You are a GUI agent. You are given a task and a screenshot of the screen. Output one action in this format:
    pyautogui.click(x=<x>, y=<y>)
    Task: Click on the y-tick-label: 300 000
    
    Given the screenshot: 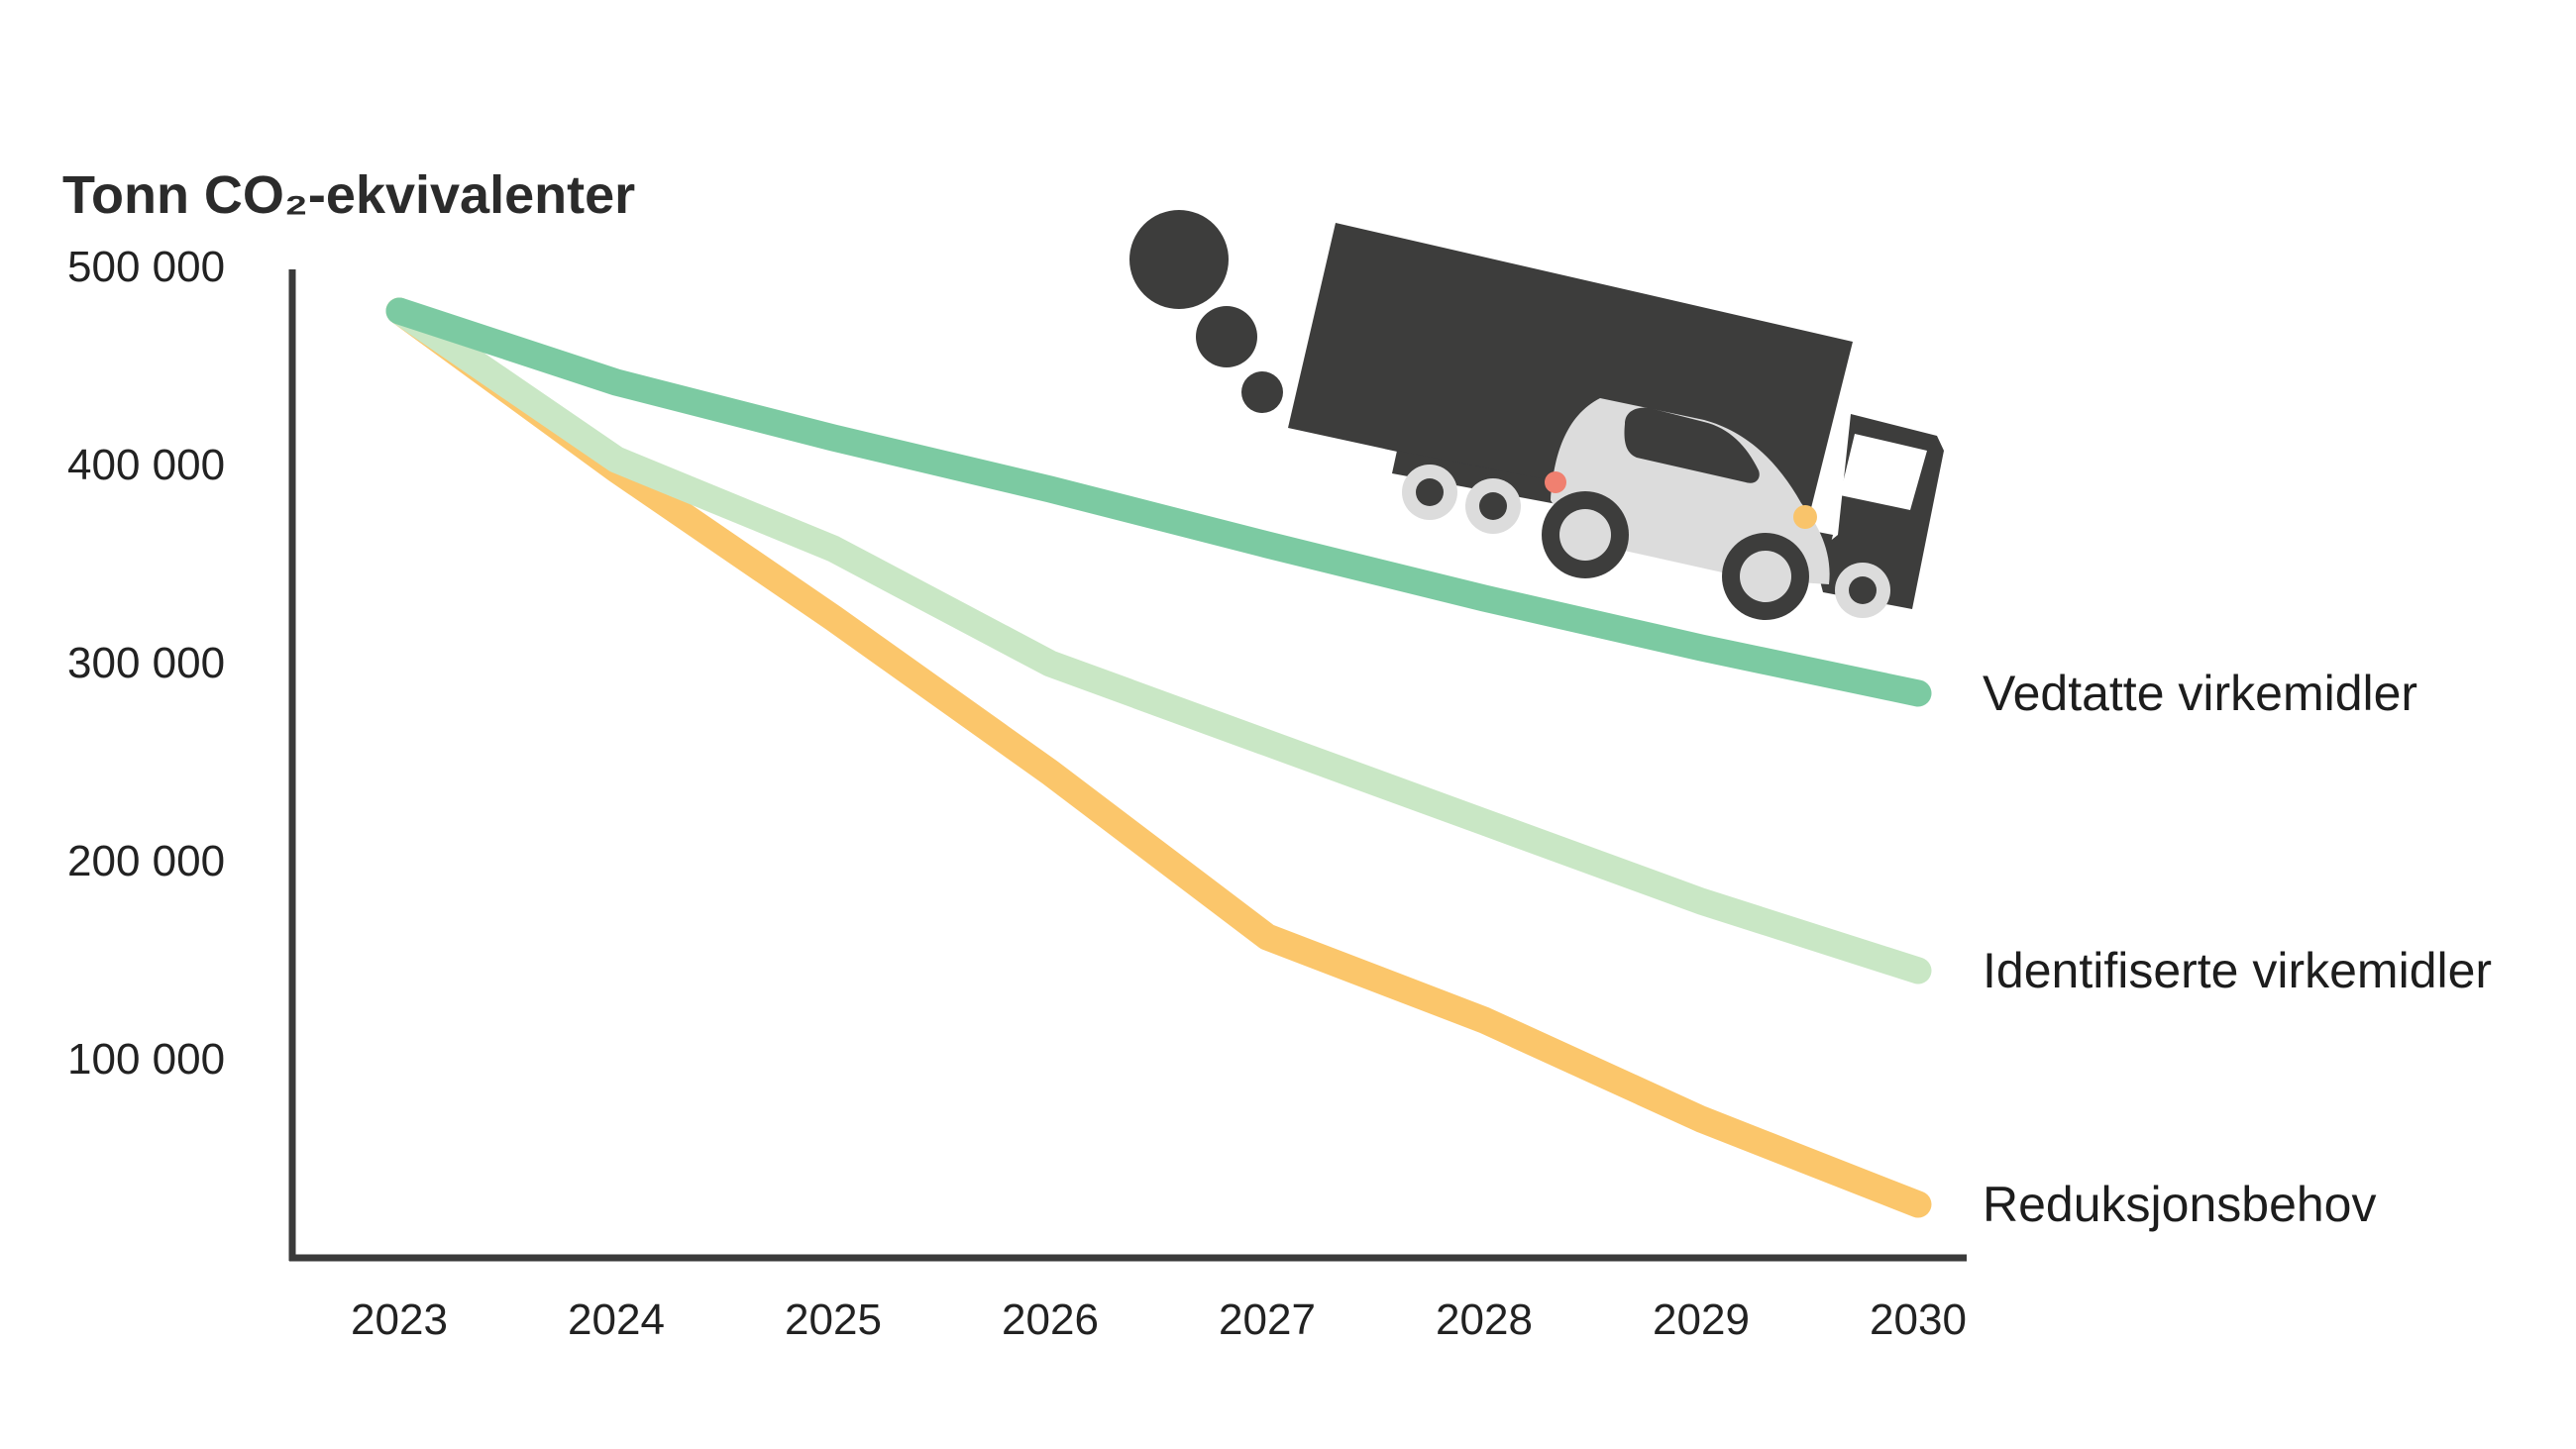 What is the action you would take?
    pyautogui.click(x=146, y=663)
    